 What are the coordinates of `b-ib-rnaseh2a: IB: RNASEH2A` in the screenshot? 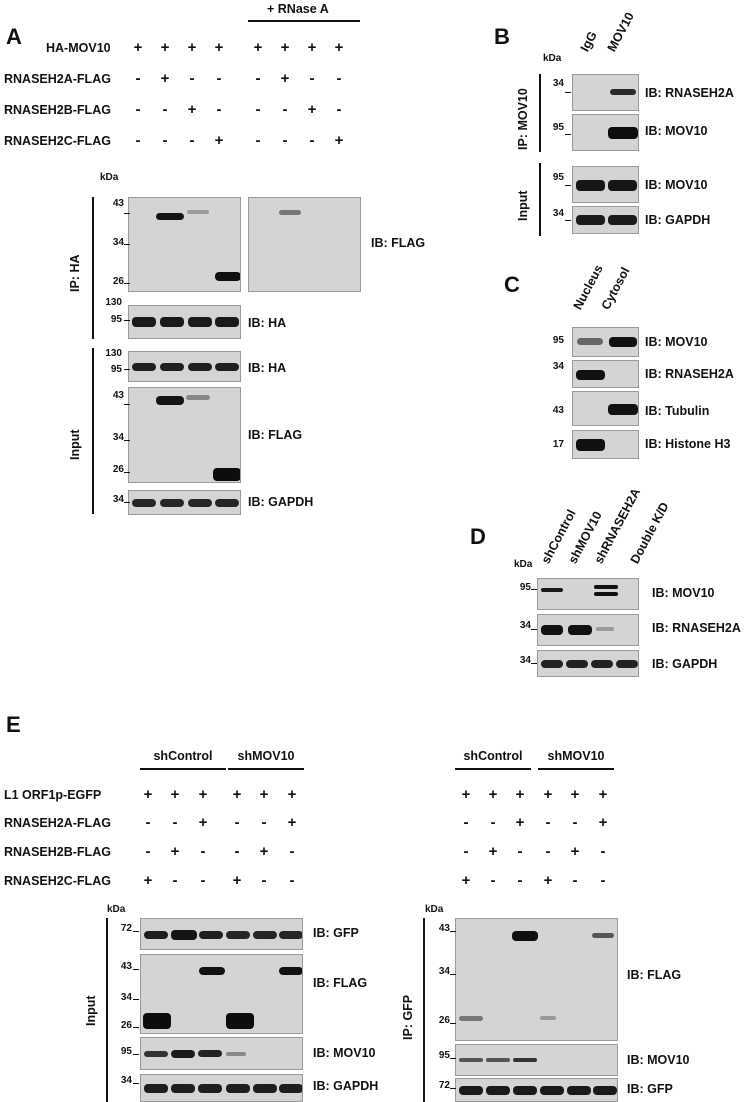 It's located at (689, 93).